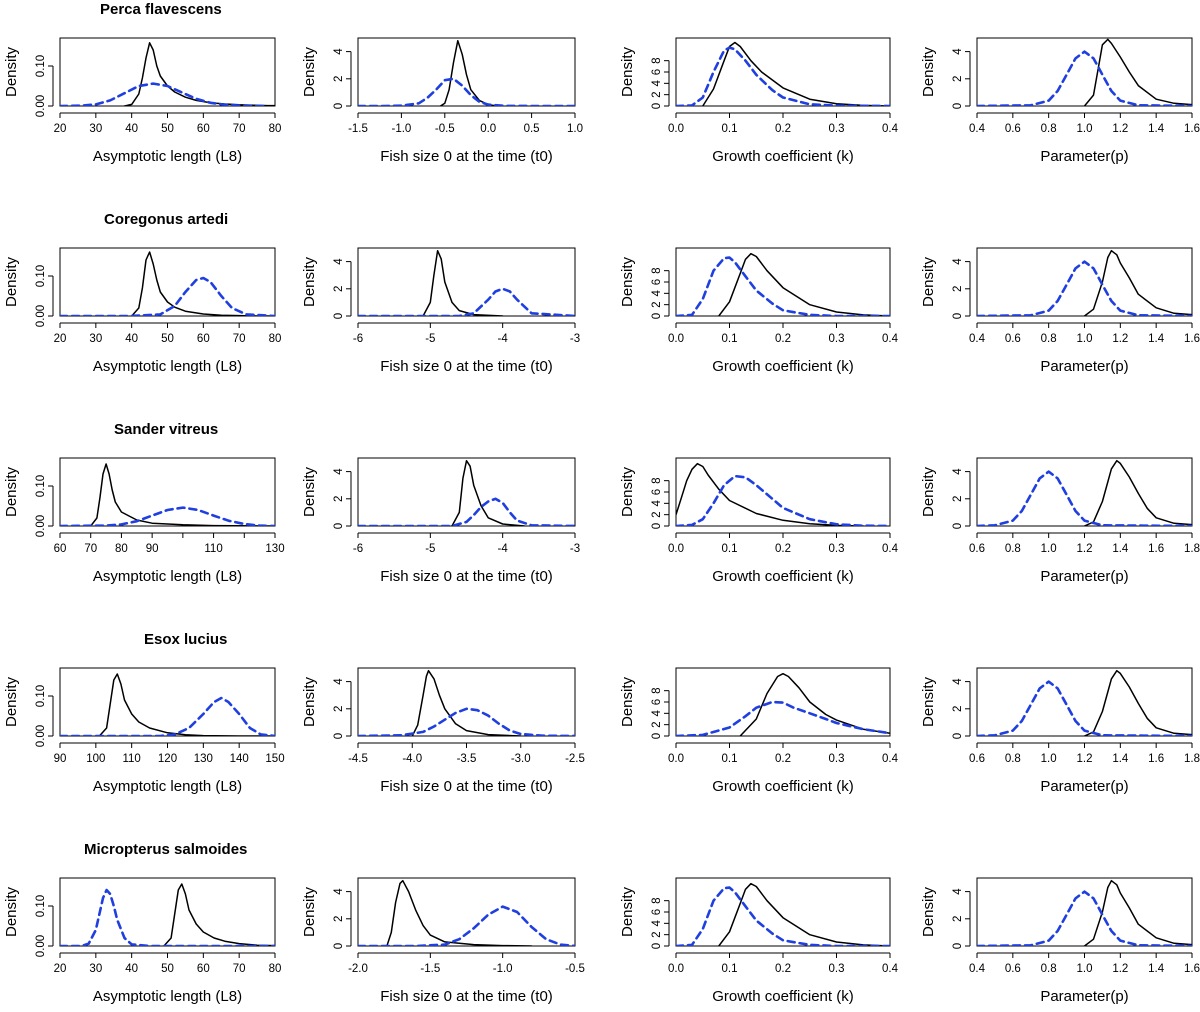  Describe the element at coordinates (1120, 759) in the screenshot. I see `x-tick-label: 1.4` at that location.